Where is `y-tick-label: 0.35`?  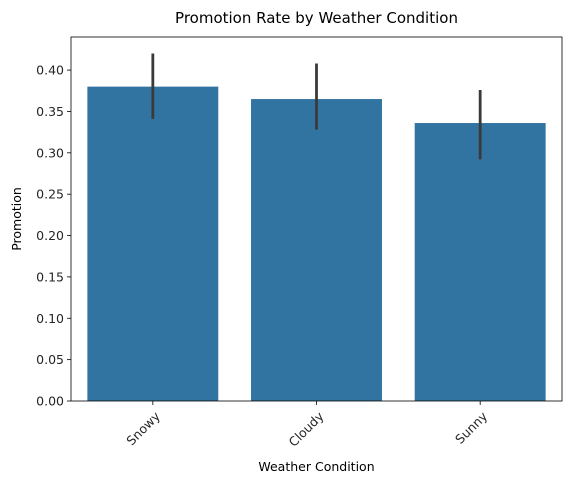
y-tick-label: 0.35 is located at coordinates (50, 111).